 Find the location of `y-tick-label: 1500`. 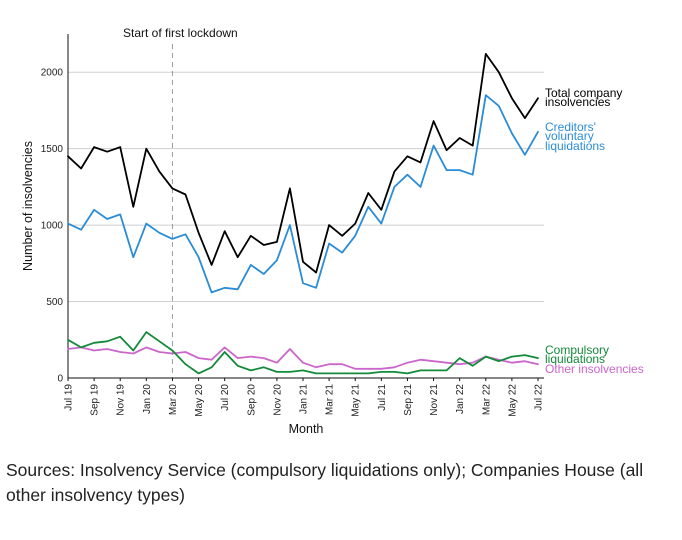

y-tick-label: 1500 is located at coordinates (52, 149).